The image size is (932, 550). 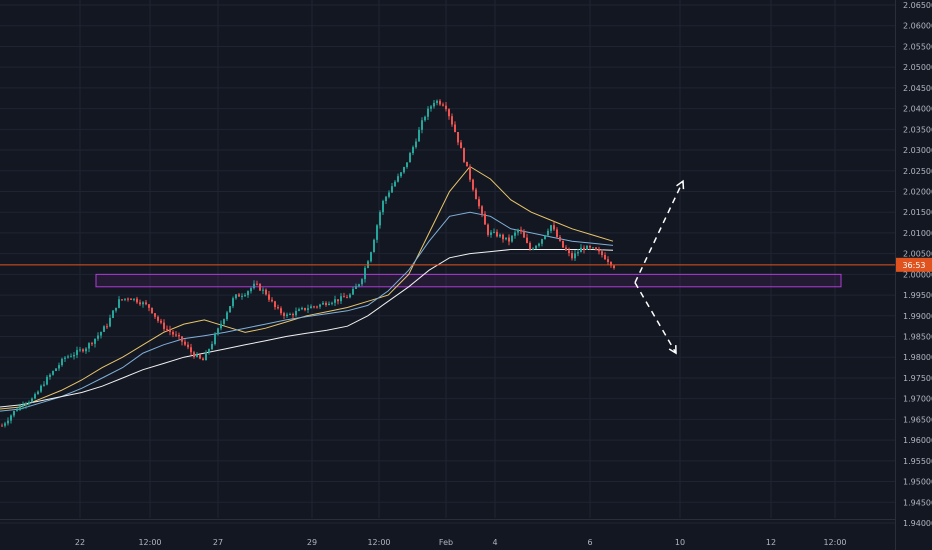 I want to click on price-tick-label: 1.95000, so click(x=917, y=482).